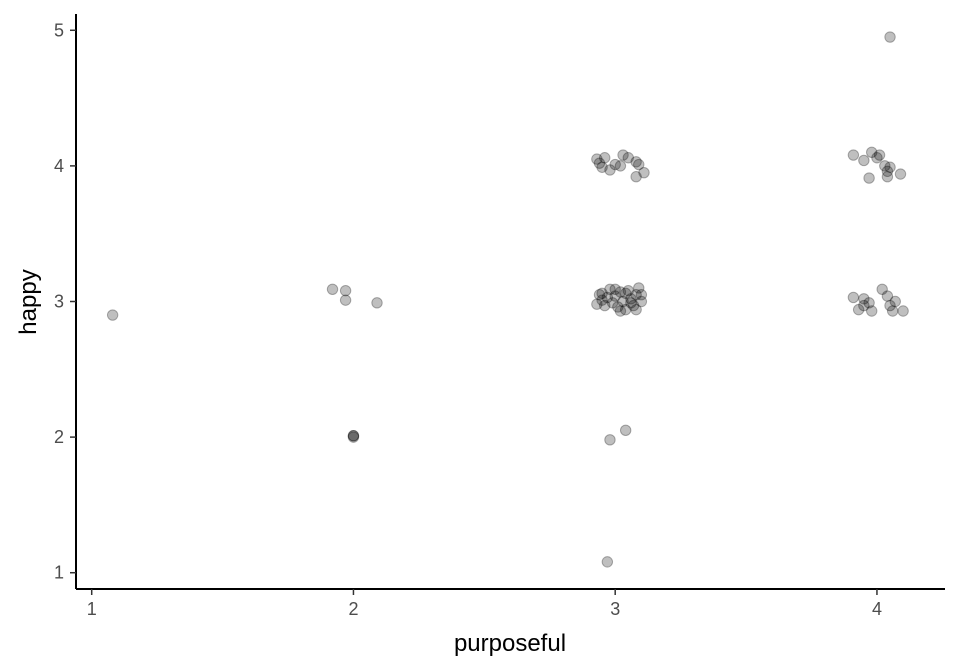 The height and width of the screenshot is (672, 960). Describe the element at coordinates (353, 609) in the screenshot. I see `x-tick-label: 2` at that location.